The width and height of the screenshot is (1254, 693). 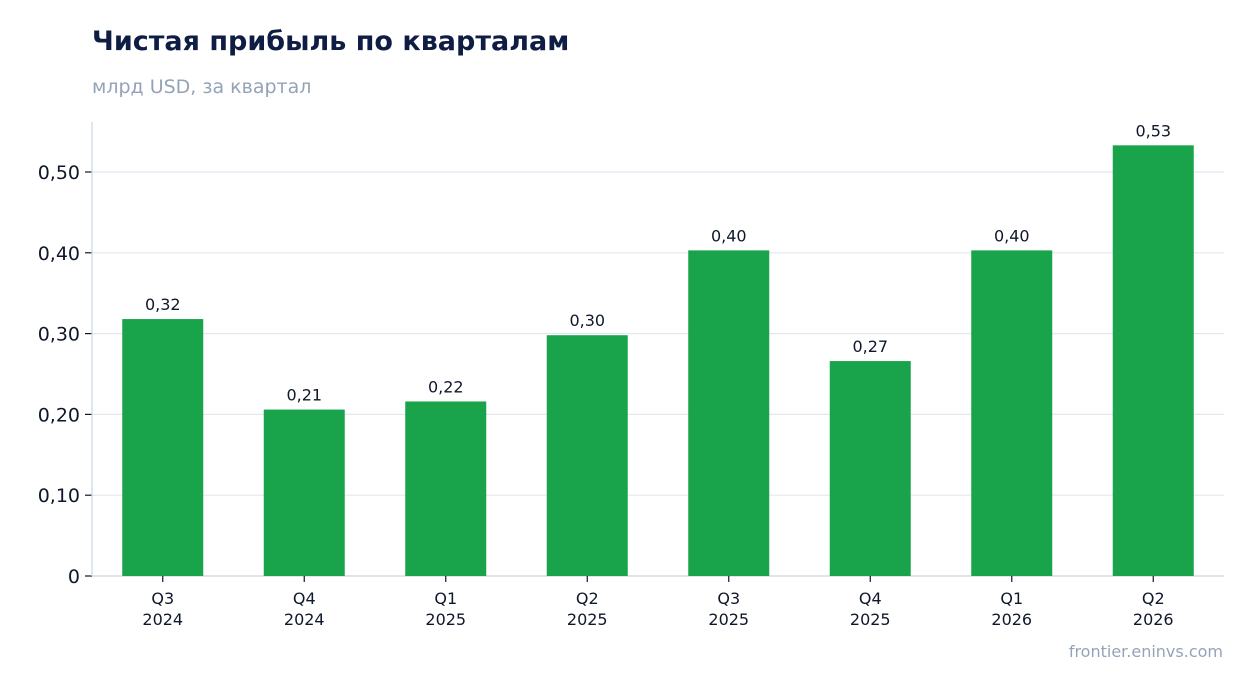 What do you see at coordinates (163, 304) in the screenshot?
I see `data-label: 0,32` at bounding box center [163, 304].